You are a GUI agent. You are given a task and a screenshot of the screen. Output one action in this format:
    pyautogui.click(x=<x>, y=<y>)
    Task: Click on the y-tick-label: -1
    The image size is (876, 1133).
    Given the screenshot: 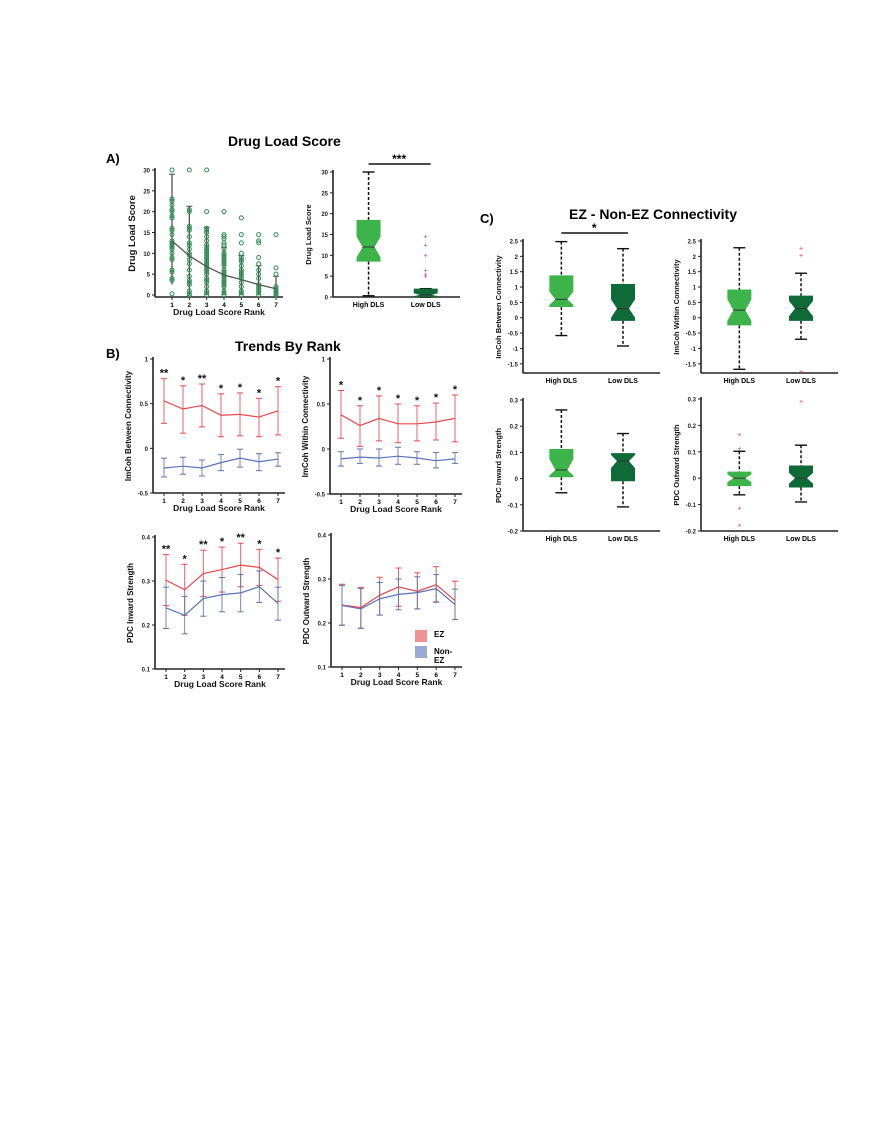 What is the action you would take?
    pyautogui.click(x=694, y=350)
    